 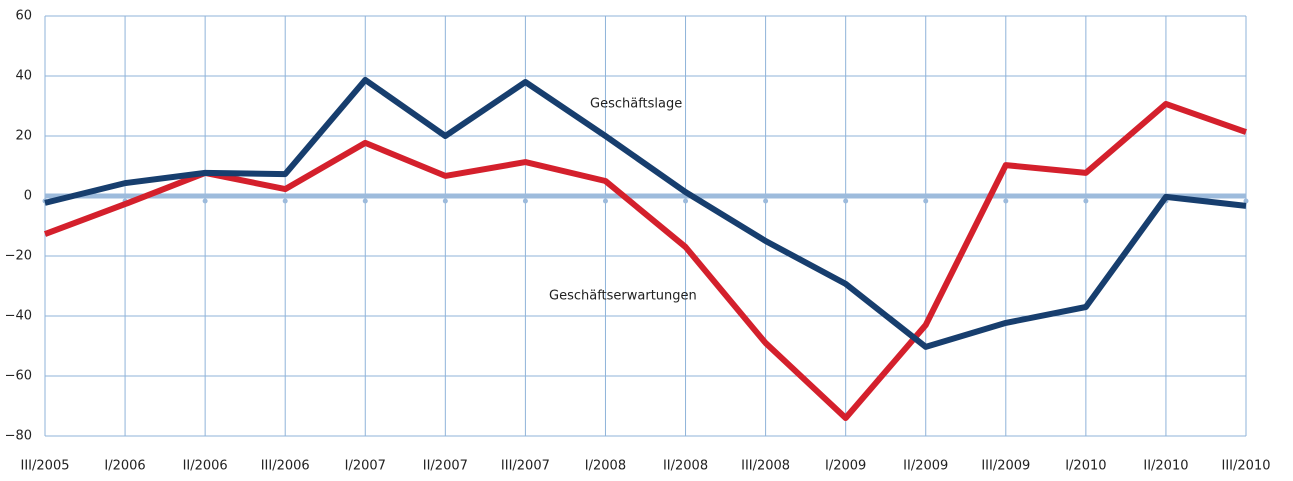 I want to click on y-tick-label: −80, so click(x=18, y=436).